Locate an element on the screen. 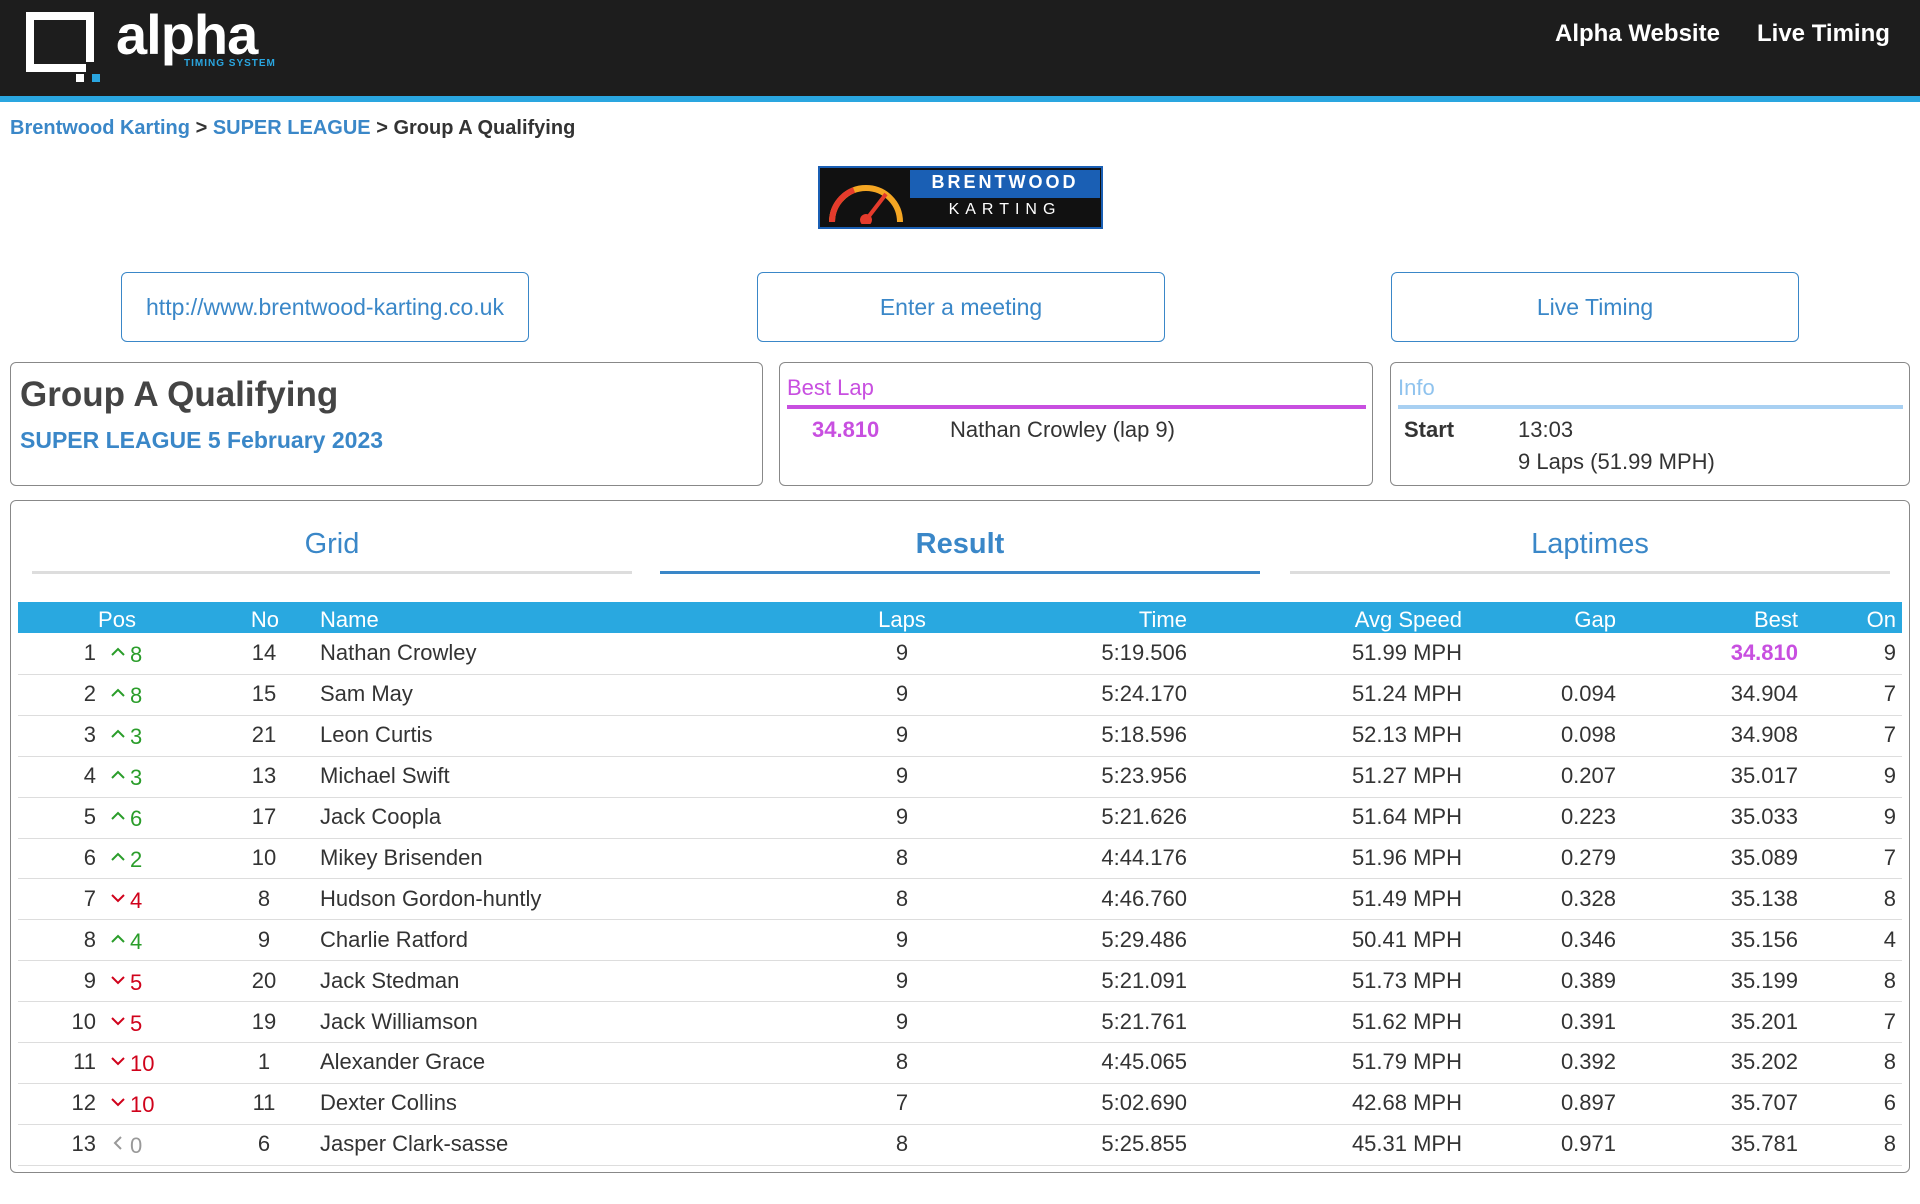 Image resolution: width=1920 pixels, height=1204 pixels. cell-gap: 0.207 is located at coordinates (1588, 776).